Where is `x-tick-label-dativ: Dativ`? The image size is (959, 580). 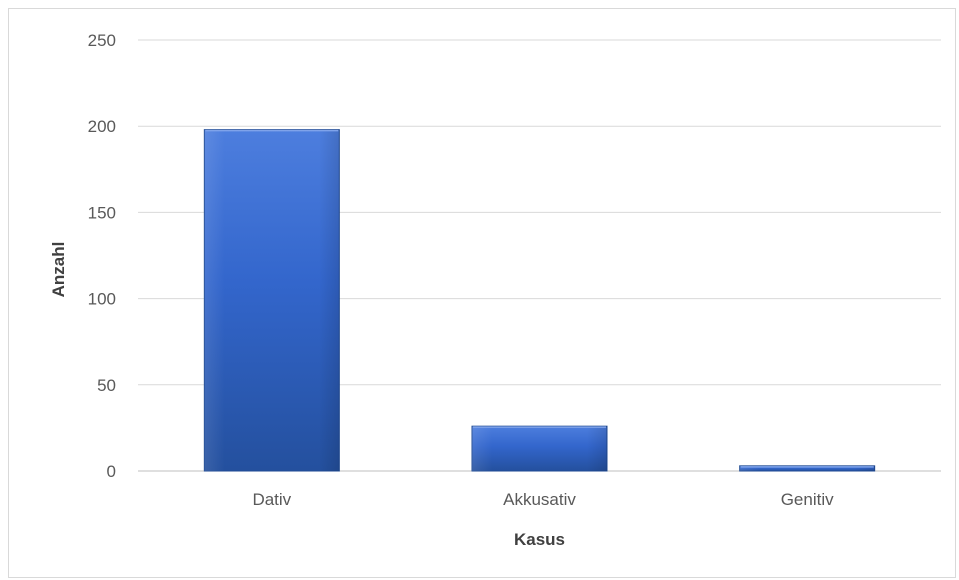
x-tick-label-dativ: Dativ is located at coordinates (271, 499).